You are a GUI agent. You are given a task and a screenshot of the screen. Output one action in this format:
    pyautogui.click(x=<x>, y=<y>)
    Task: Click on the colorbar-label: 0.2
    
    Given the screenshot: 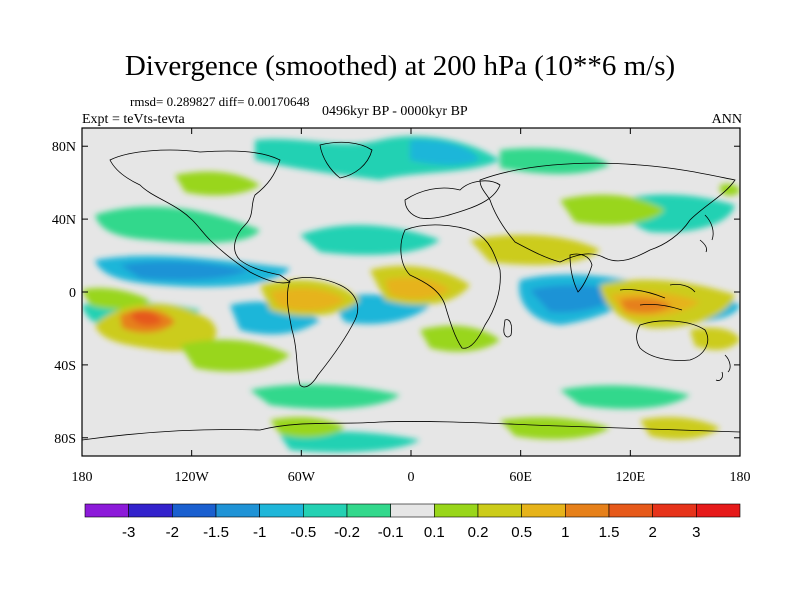 What is the action you would take?
    pyautogui.click(x=478, y=532)
    